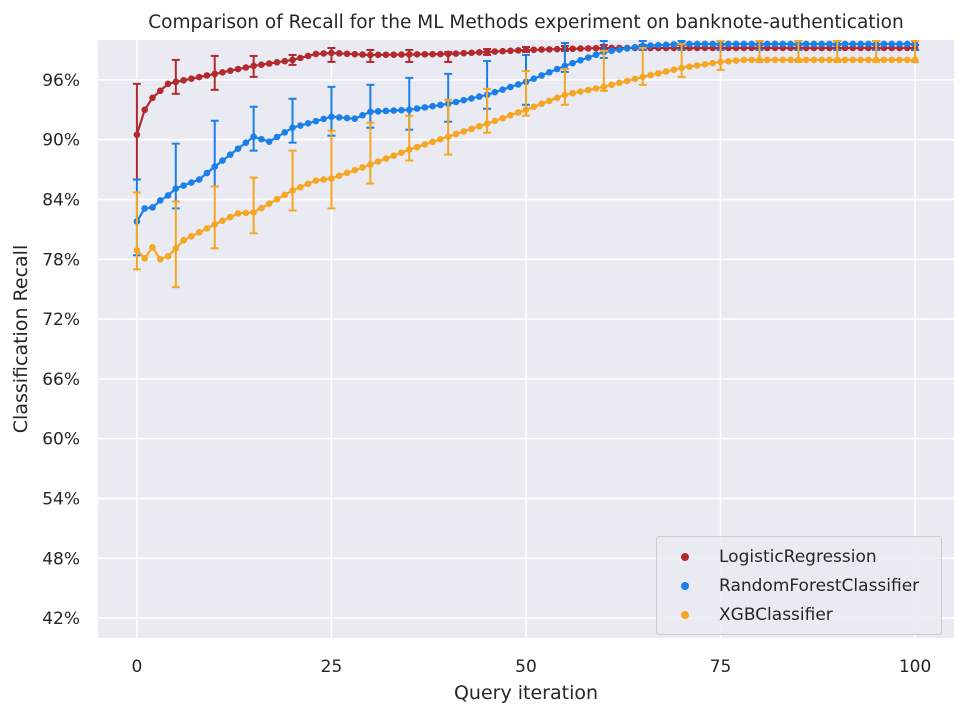 This screenshot has width=966, height=720. Describe the element at coordinates (136, 667) in the screenshot. I see `x-tick-label: 0` at that location.